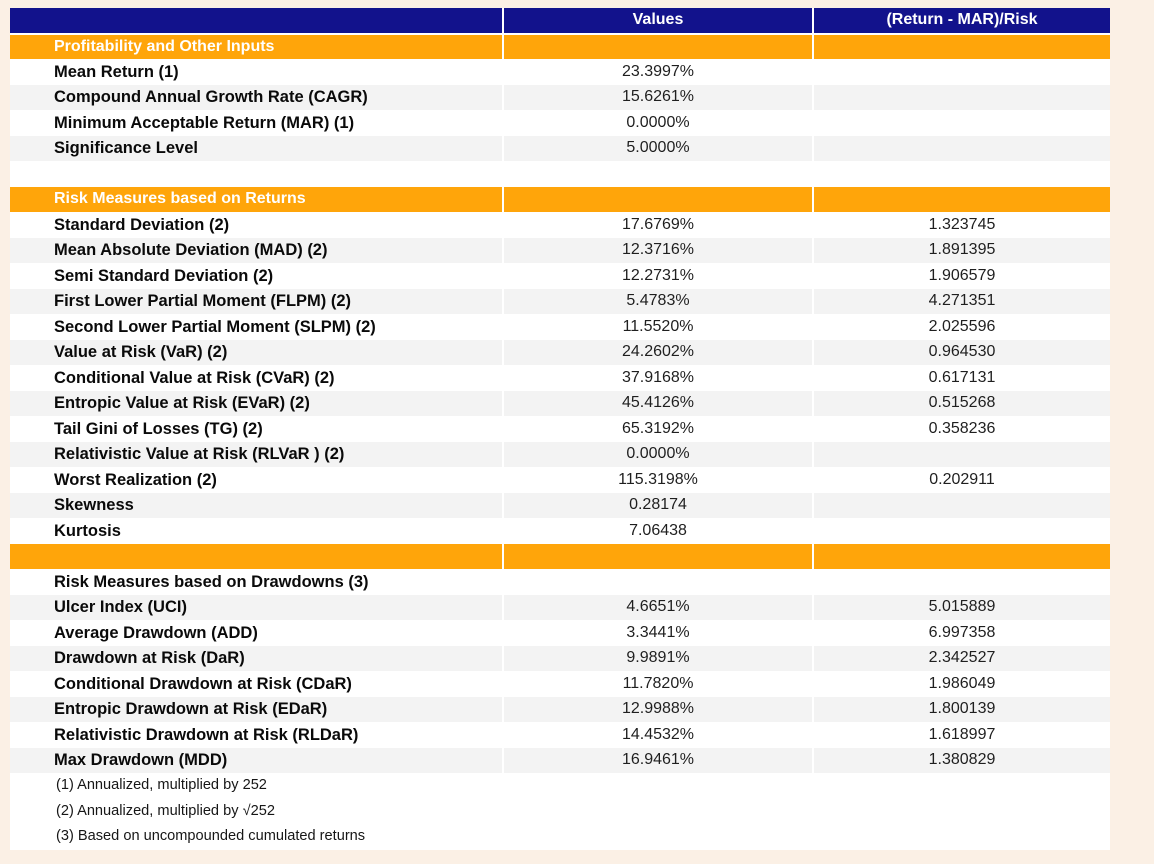 Image resolution: width=1154 pixels, height=864 pixels. Describe the element at coordinates (256, 199) in the screenshot. I see `row-label: Risk Measures based on Returns` at that location.